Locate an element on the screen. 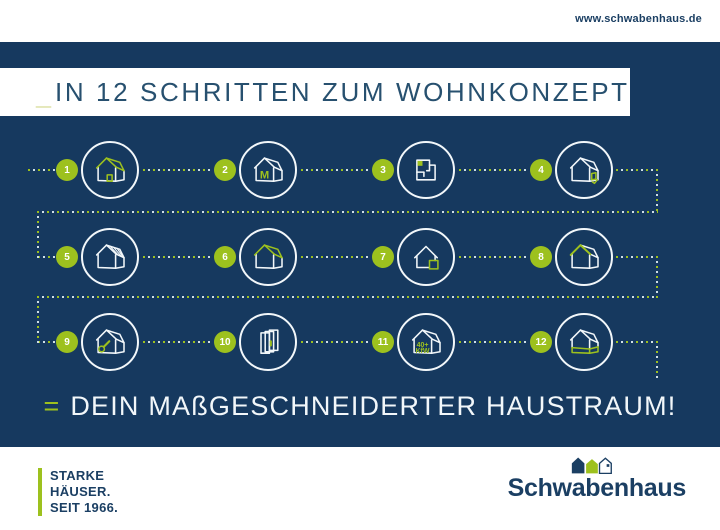 The image size is (720, 530). kfw40-house-icon: 40+ KfW is located at coordinates (426, 342).